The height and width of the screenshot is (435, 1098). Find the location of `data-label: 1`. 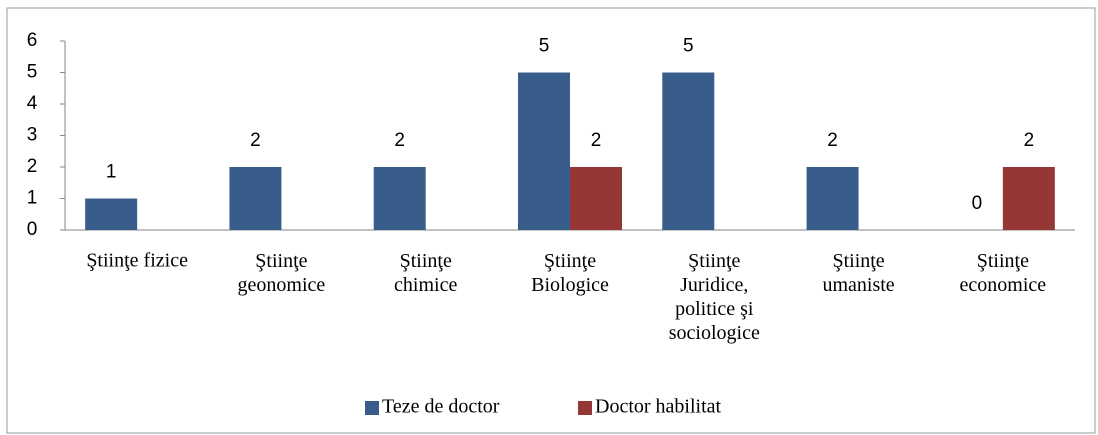

data-label: 1 is located at coordinates (111, 172).